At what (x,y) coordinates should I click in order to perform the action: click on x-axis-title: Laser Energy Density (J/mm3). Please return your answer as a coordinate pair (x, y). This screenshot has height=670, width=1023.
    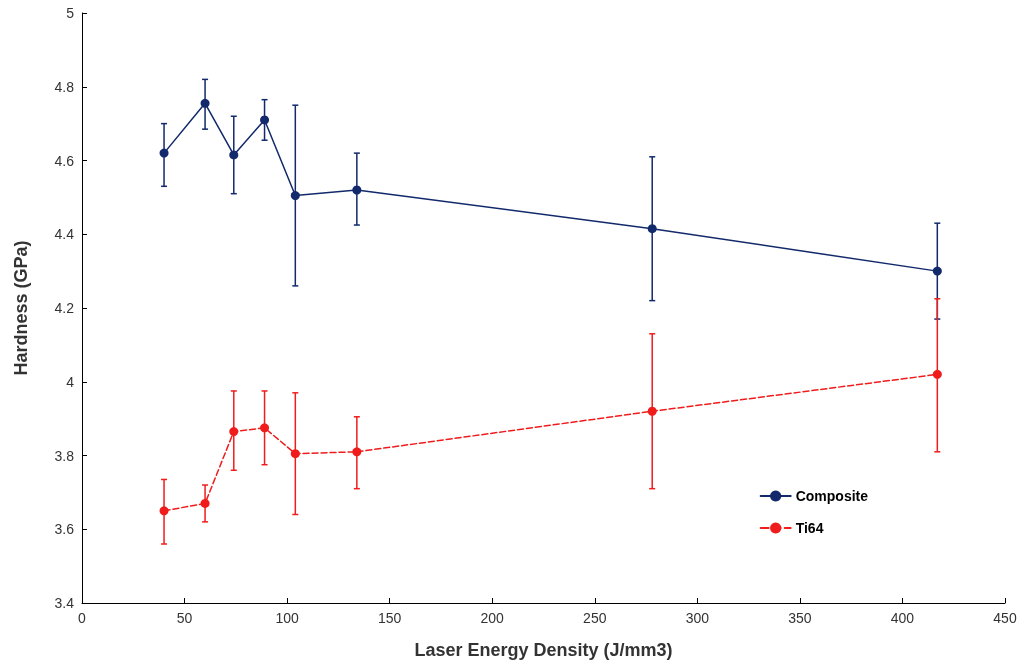
    Looking at the image, I should click on (543, 650).